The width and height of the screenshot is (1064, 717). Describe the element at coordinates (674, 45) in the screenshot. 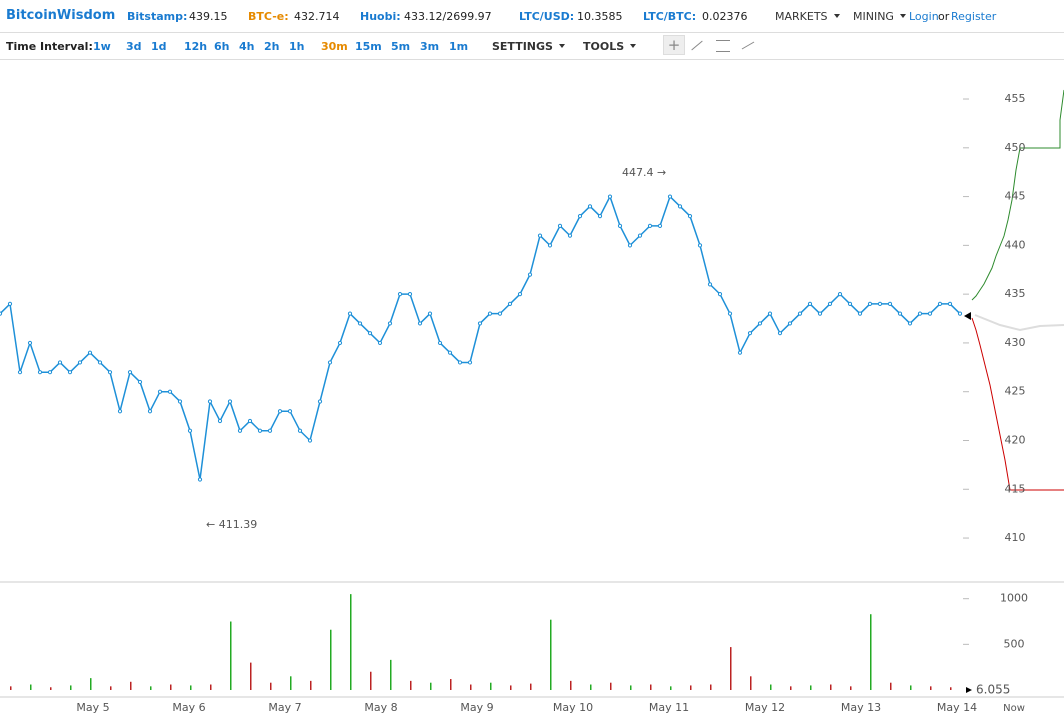

I see `crosshair-tool: +` at that location.